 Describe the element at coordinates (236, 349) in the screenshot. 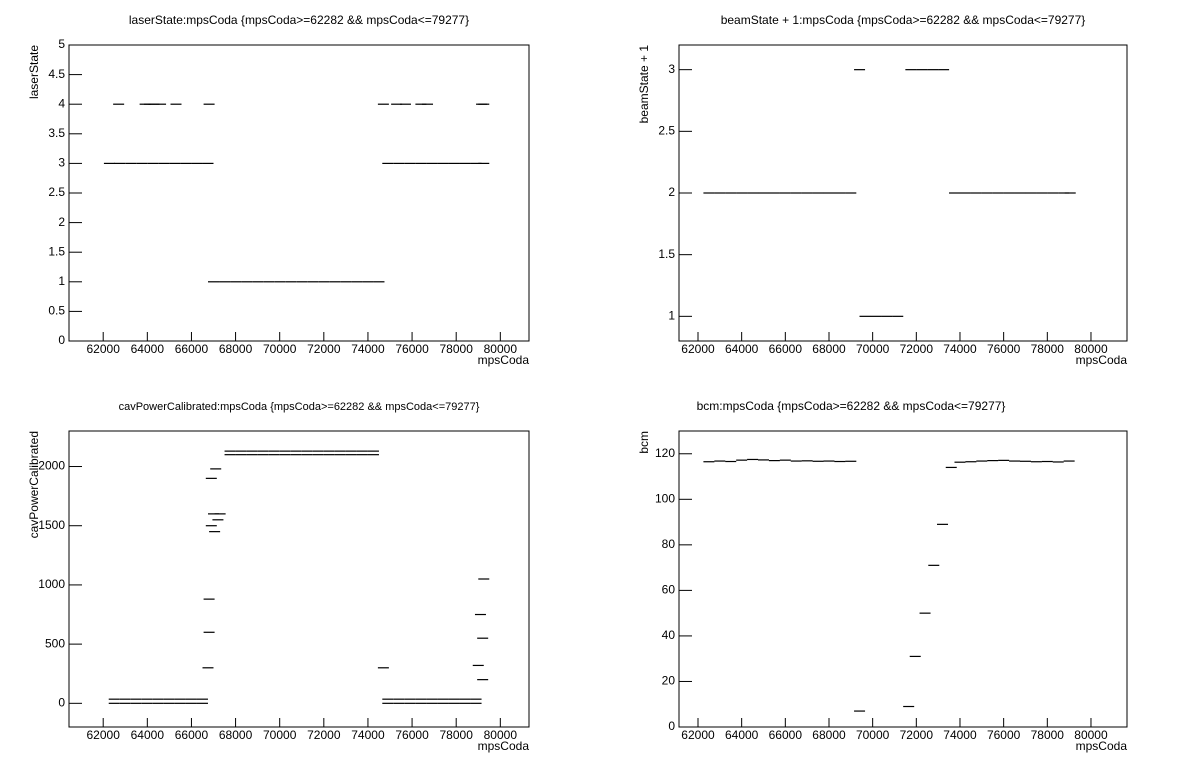

I see `x-tick-label: 68000` at that location.